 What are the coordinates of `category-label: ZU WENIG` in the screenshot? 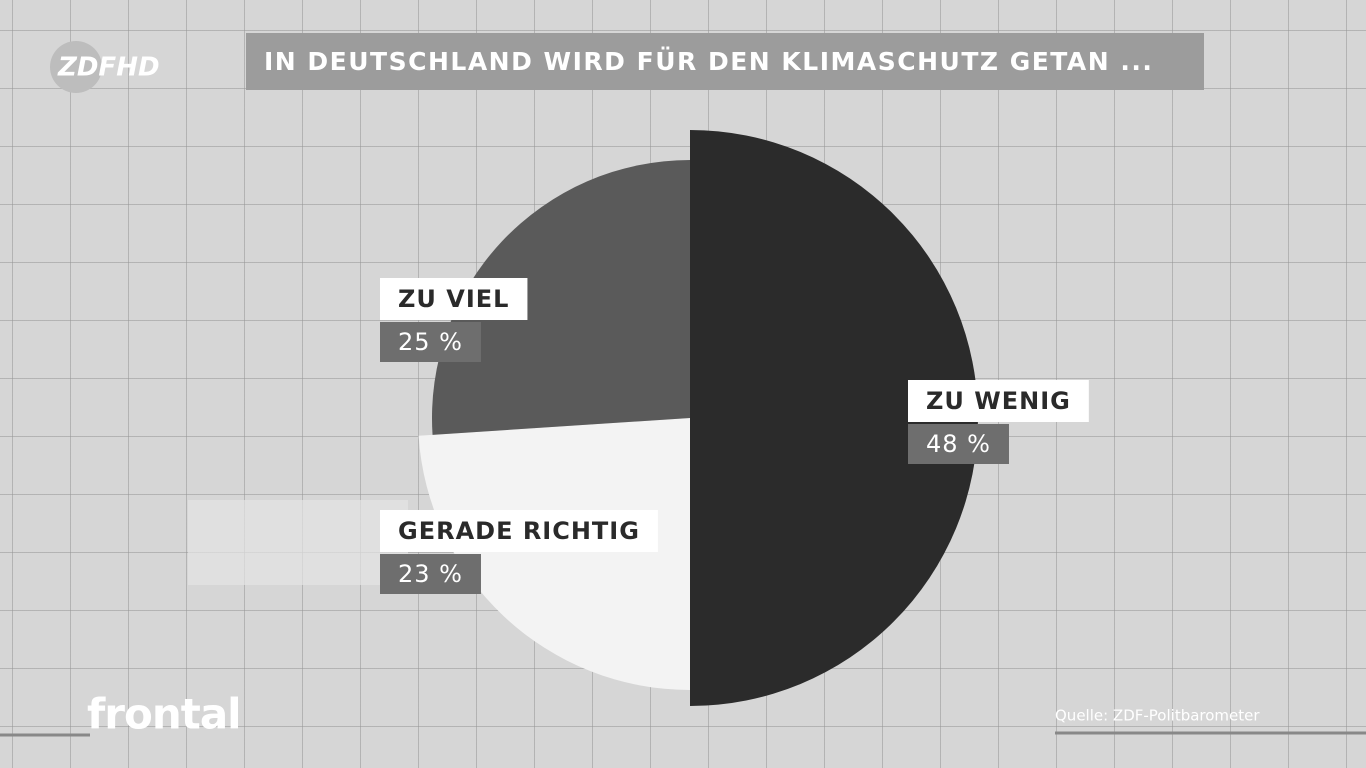 It's located at (998, 401).